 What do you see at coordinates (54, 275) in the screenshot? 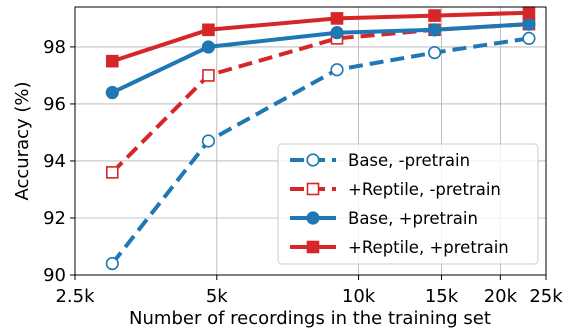
I see `y-tick-label: 90` at bounding box center [54, 275].